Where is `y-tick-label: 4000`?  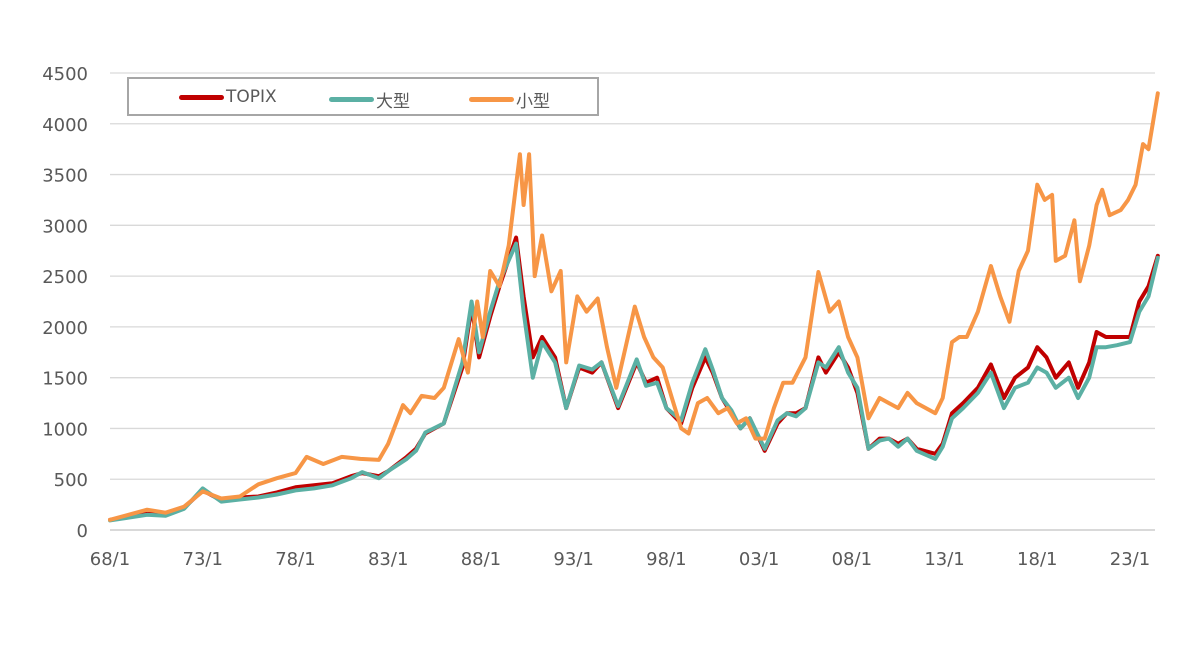 y-tick-label: 4000 is located at coordinates (65, 125).